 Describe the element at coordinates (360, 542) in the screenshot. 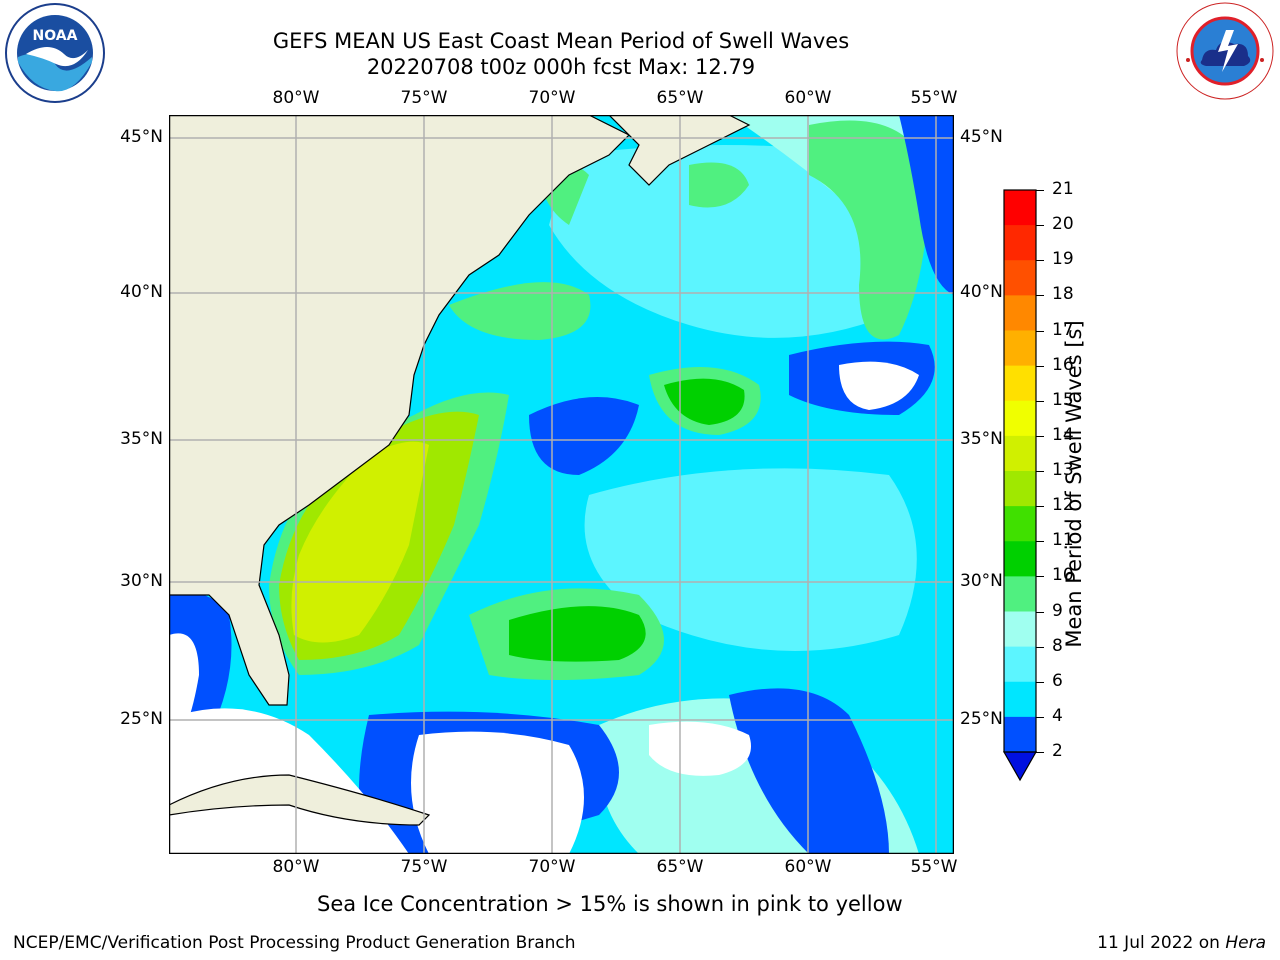

I see `field-13-14-plume` at that location.